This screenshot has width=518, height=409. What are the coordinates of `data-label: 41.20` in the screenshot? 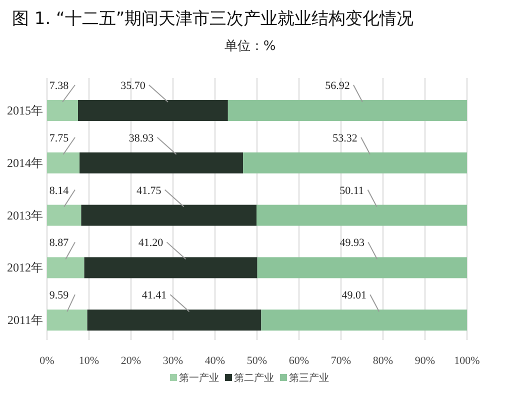 It's located at (151, 243).